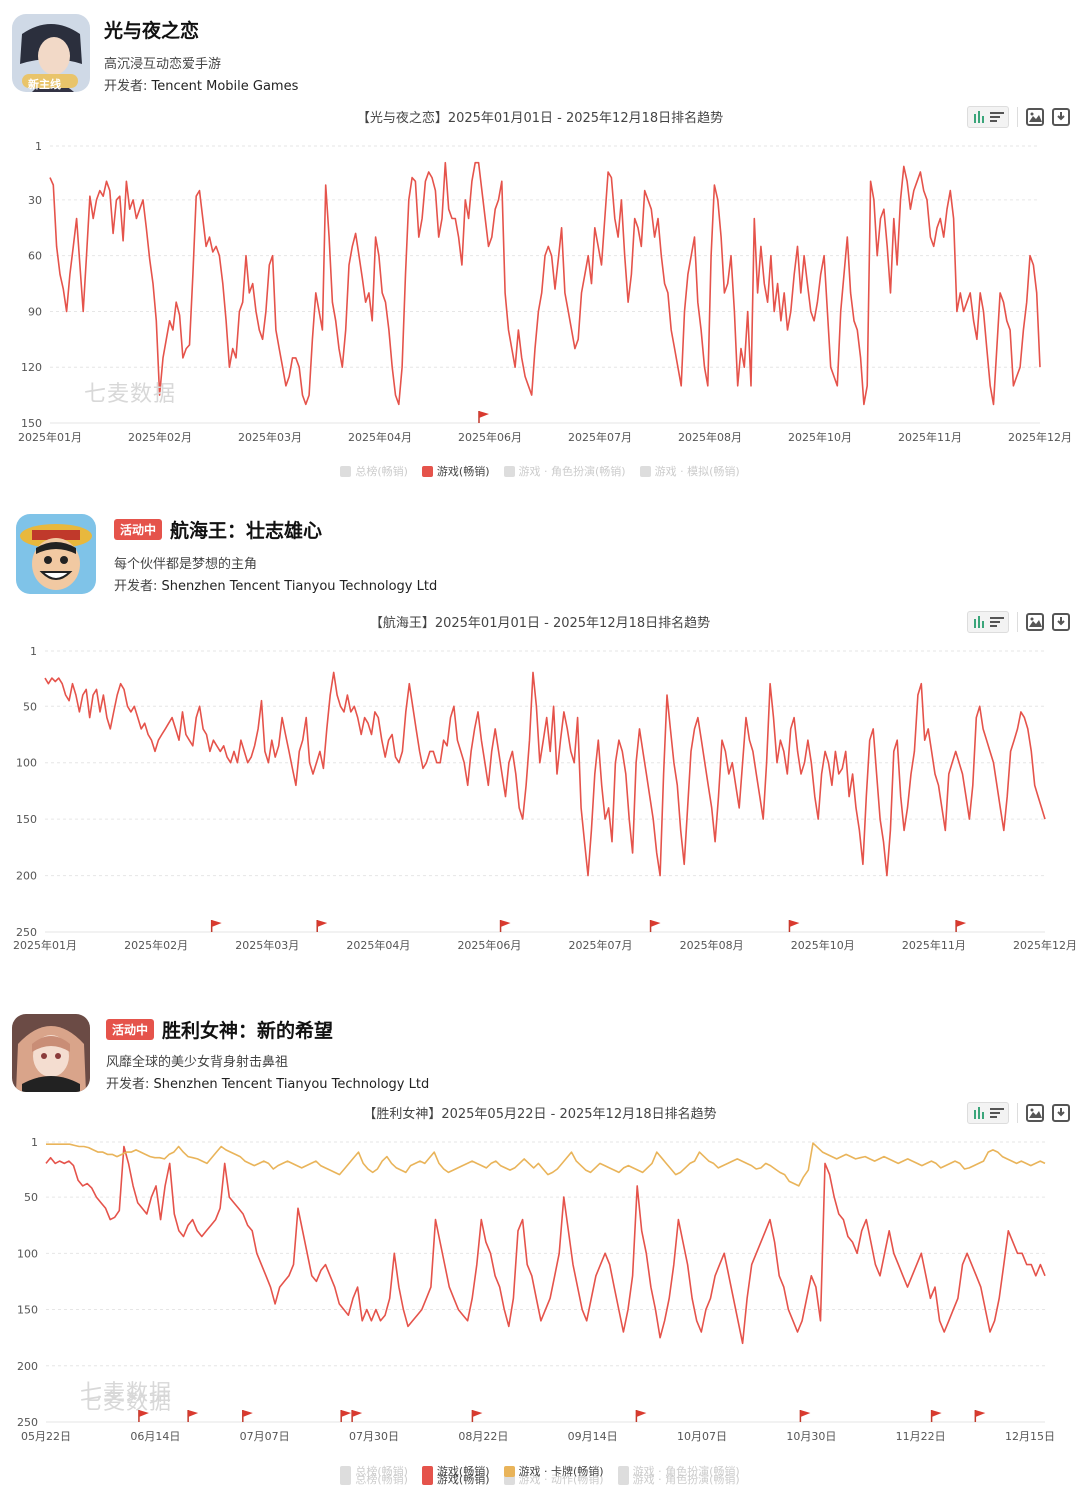 The height and width of the screenshot is (1498, 1080). What do you see at coordinates (225, 86) in the screenshot?
I see `developer-name: Tencent Mobile Games` at bounding box center [225, 86].